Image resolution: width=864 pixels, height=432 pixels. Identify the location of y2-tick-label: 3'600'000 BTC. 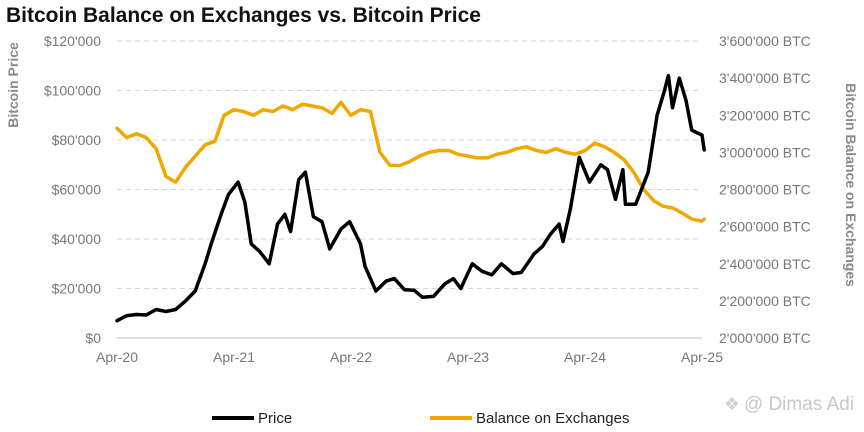
(765, 41).